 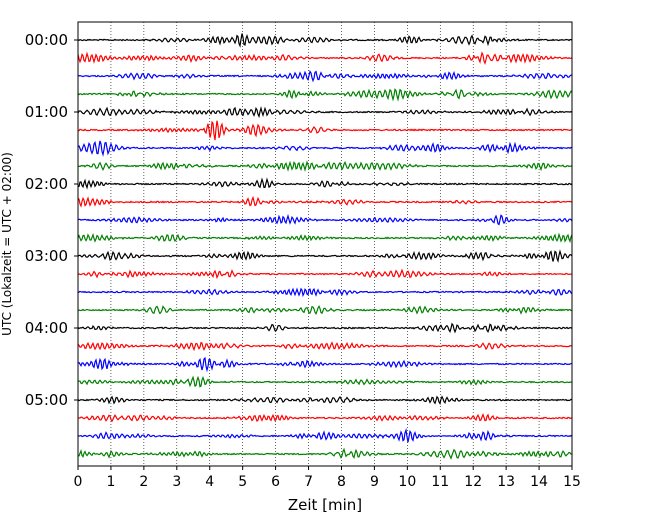 What do you see at coordinates (46, 40) in the screenshot?
I see `y-tick-label-0: 00:00` at bounding box center [46, 40].